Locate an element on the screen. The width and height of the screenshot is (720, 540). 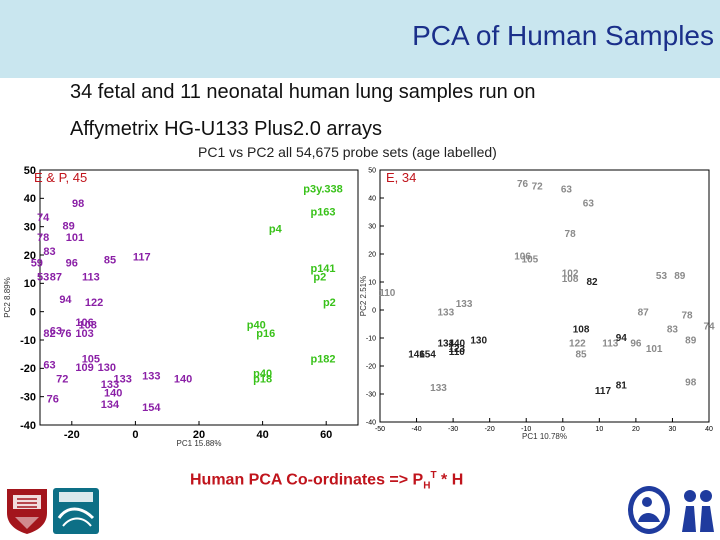
x-tick-label: -10 is located at coordinates (526, 429).